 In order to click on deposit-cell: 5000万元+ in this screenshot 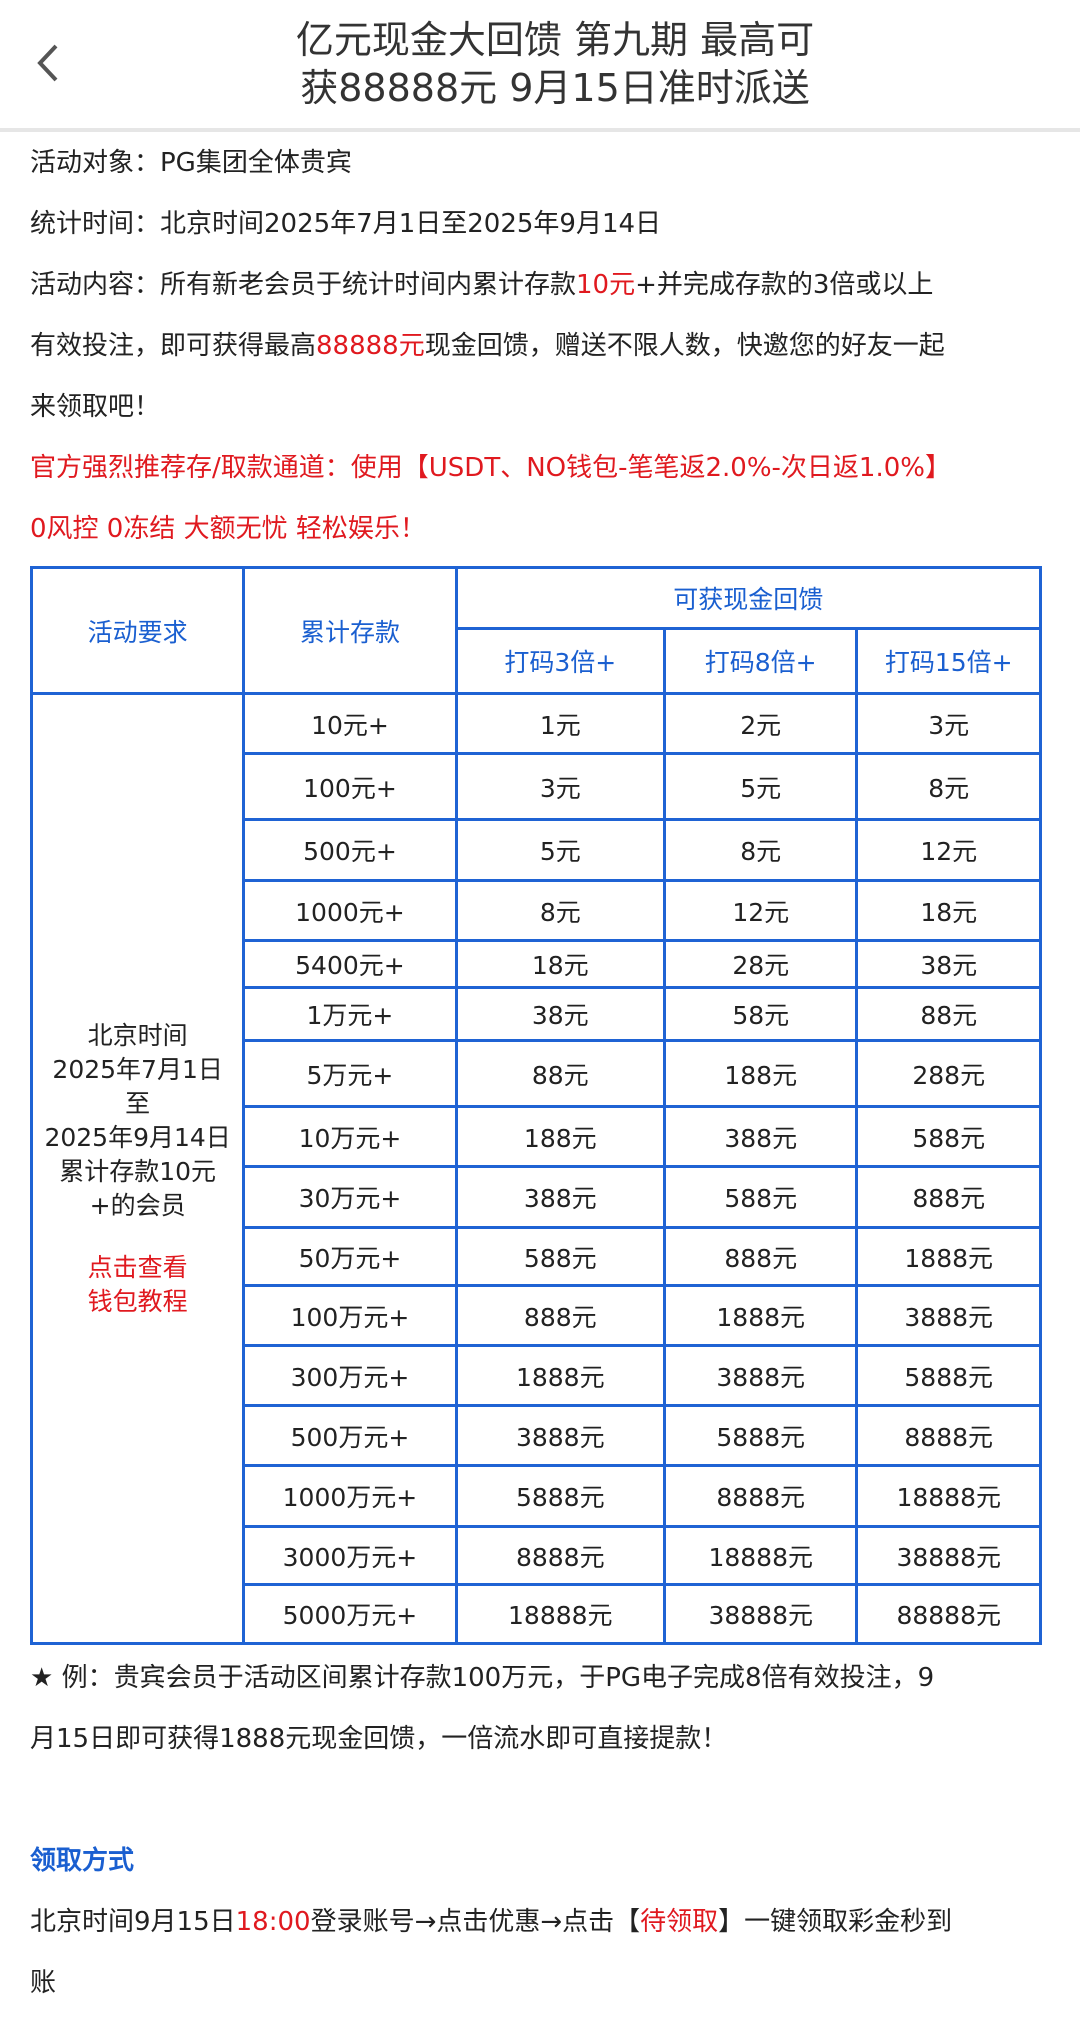, I will do `click(350, 1614)`.